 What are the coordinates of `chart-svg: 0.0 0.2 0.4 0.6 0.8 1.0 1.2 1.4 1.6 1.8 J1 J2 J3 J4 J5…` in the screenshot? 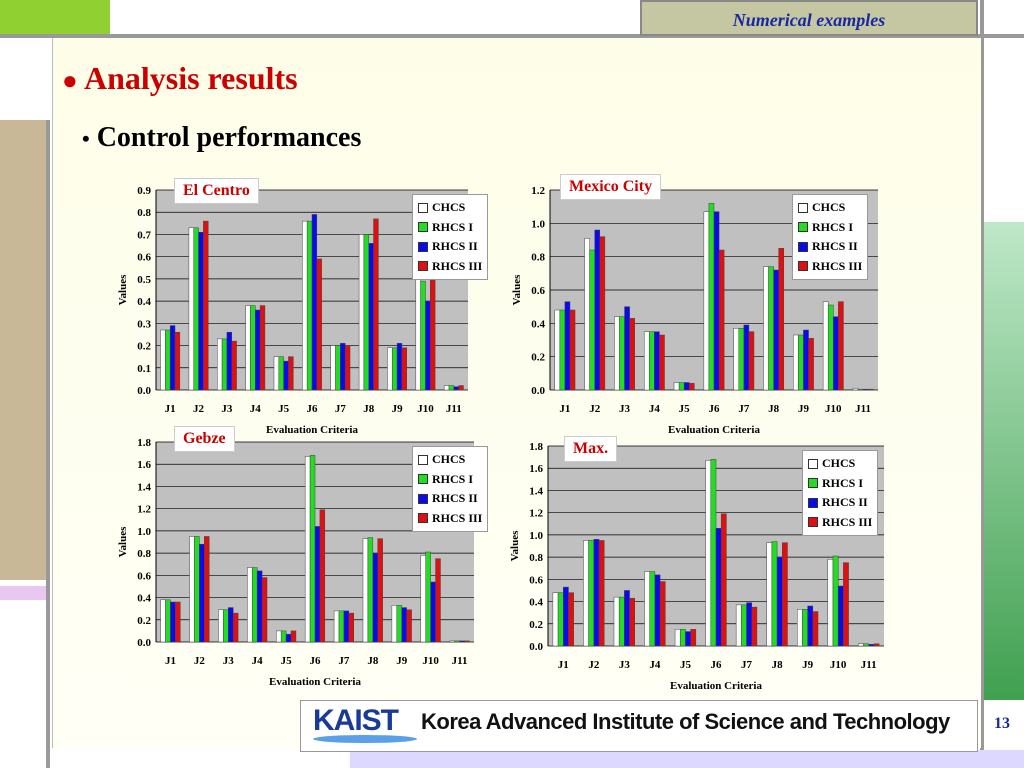 It's located at (295, 562).